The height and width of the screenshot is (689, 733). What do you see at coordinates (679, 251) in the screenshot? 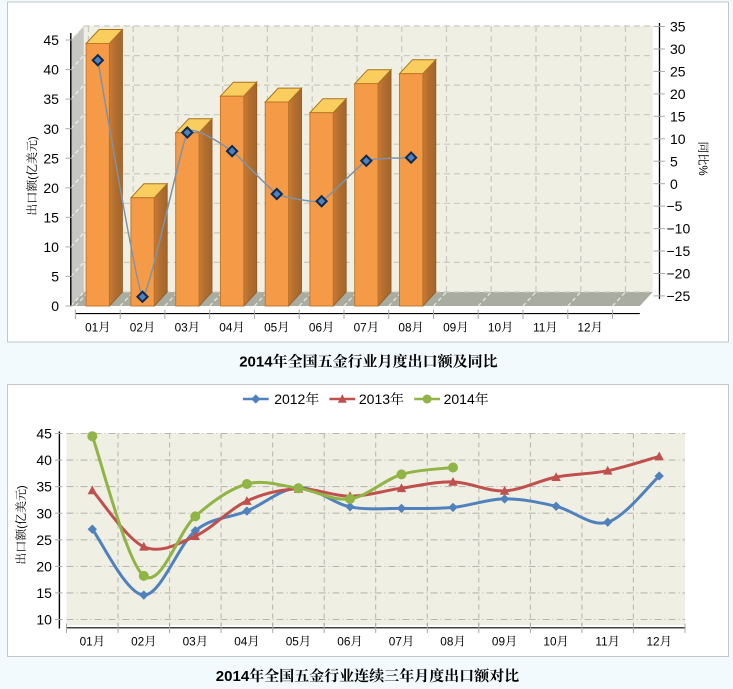
I see `svg-text: −15` at bounding box center [679, 251].